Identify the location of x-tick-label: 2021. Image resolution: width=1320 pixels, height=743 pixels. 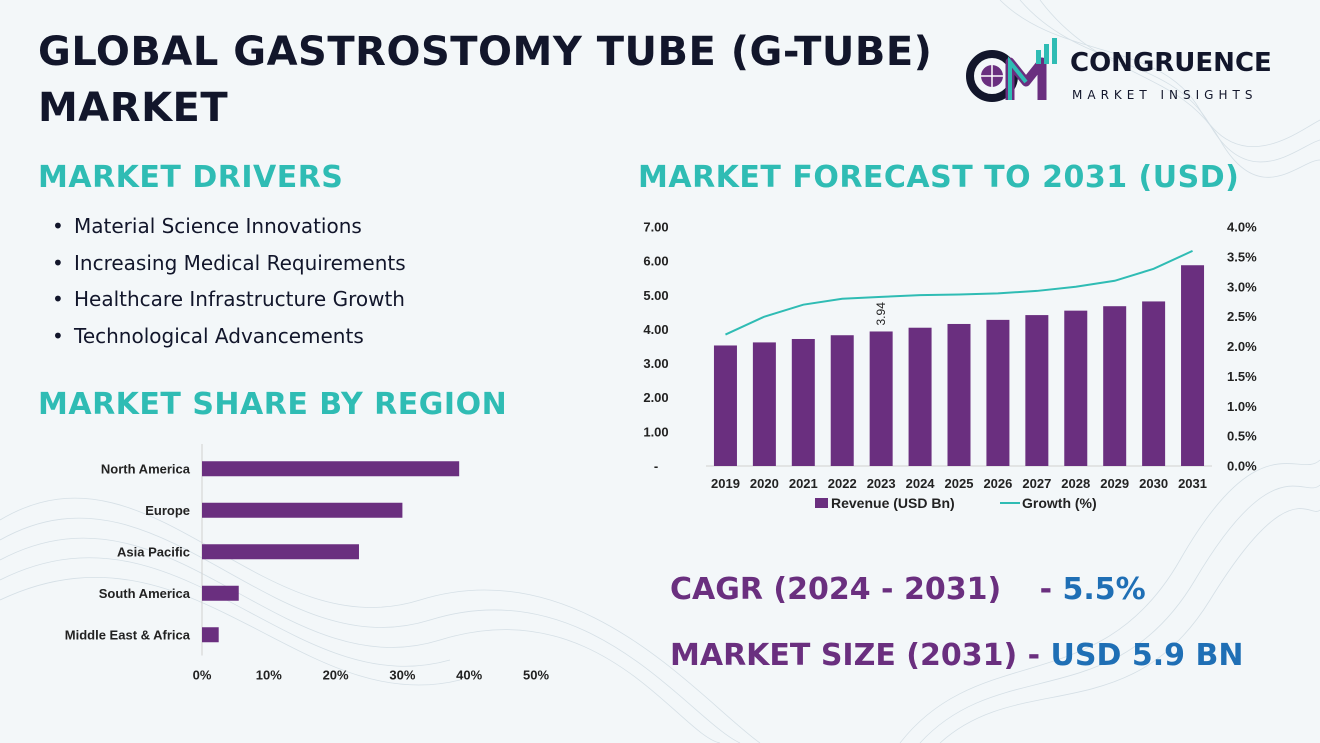
(803, 483).